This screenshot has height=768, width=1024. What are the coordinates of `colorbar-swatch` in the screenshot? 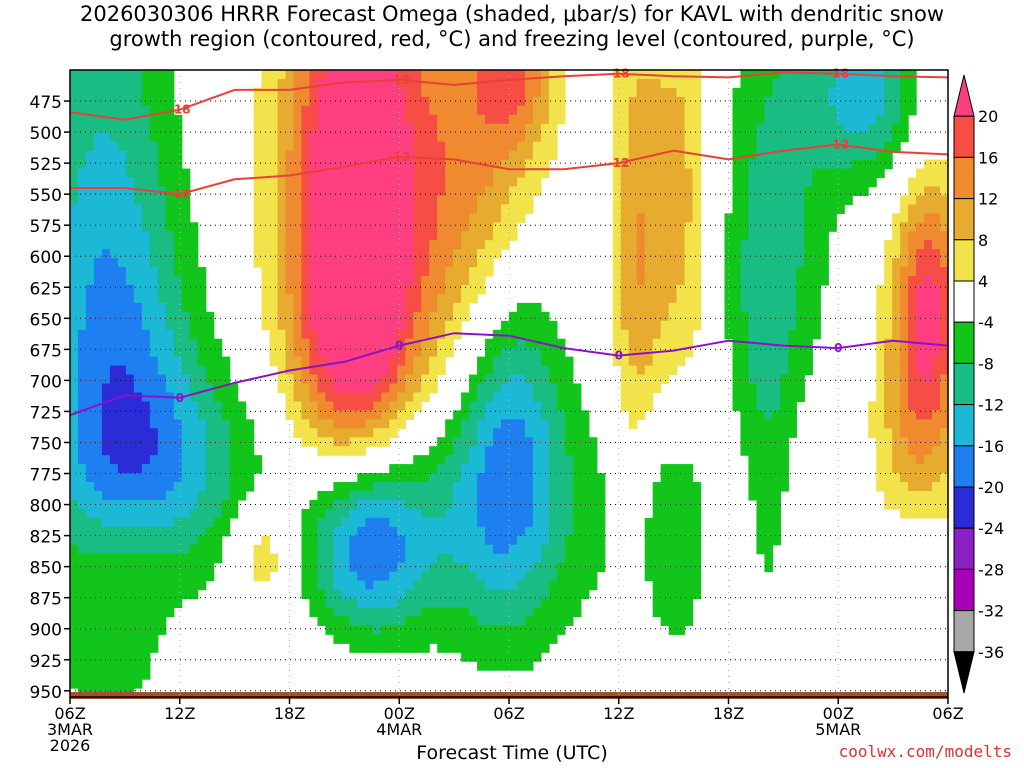 It's located at (964, 219).